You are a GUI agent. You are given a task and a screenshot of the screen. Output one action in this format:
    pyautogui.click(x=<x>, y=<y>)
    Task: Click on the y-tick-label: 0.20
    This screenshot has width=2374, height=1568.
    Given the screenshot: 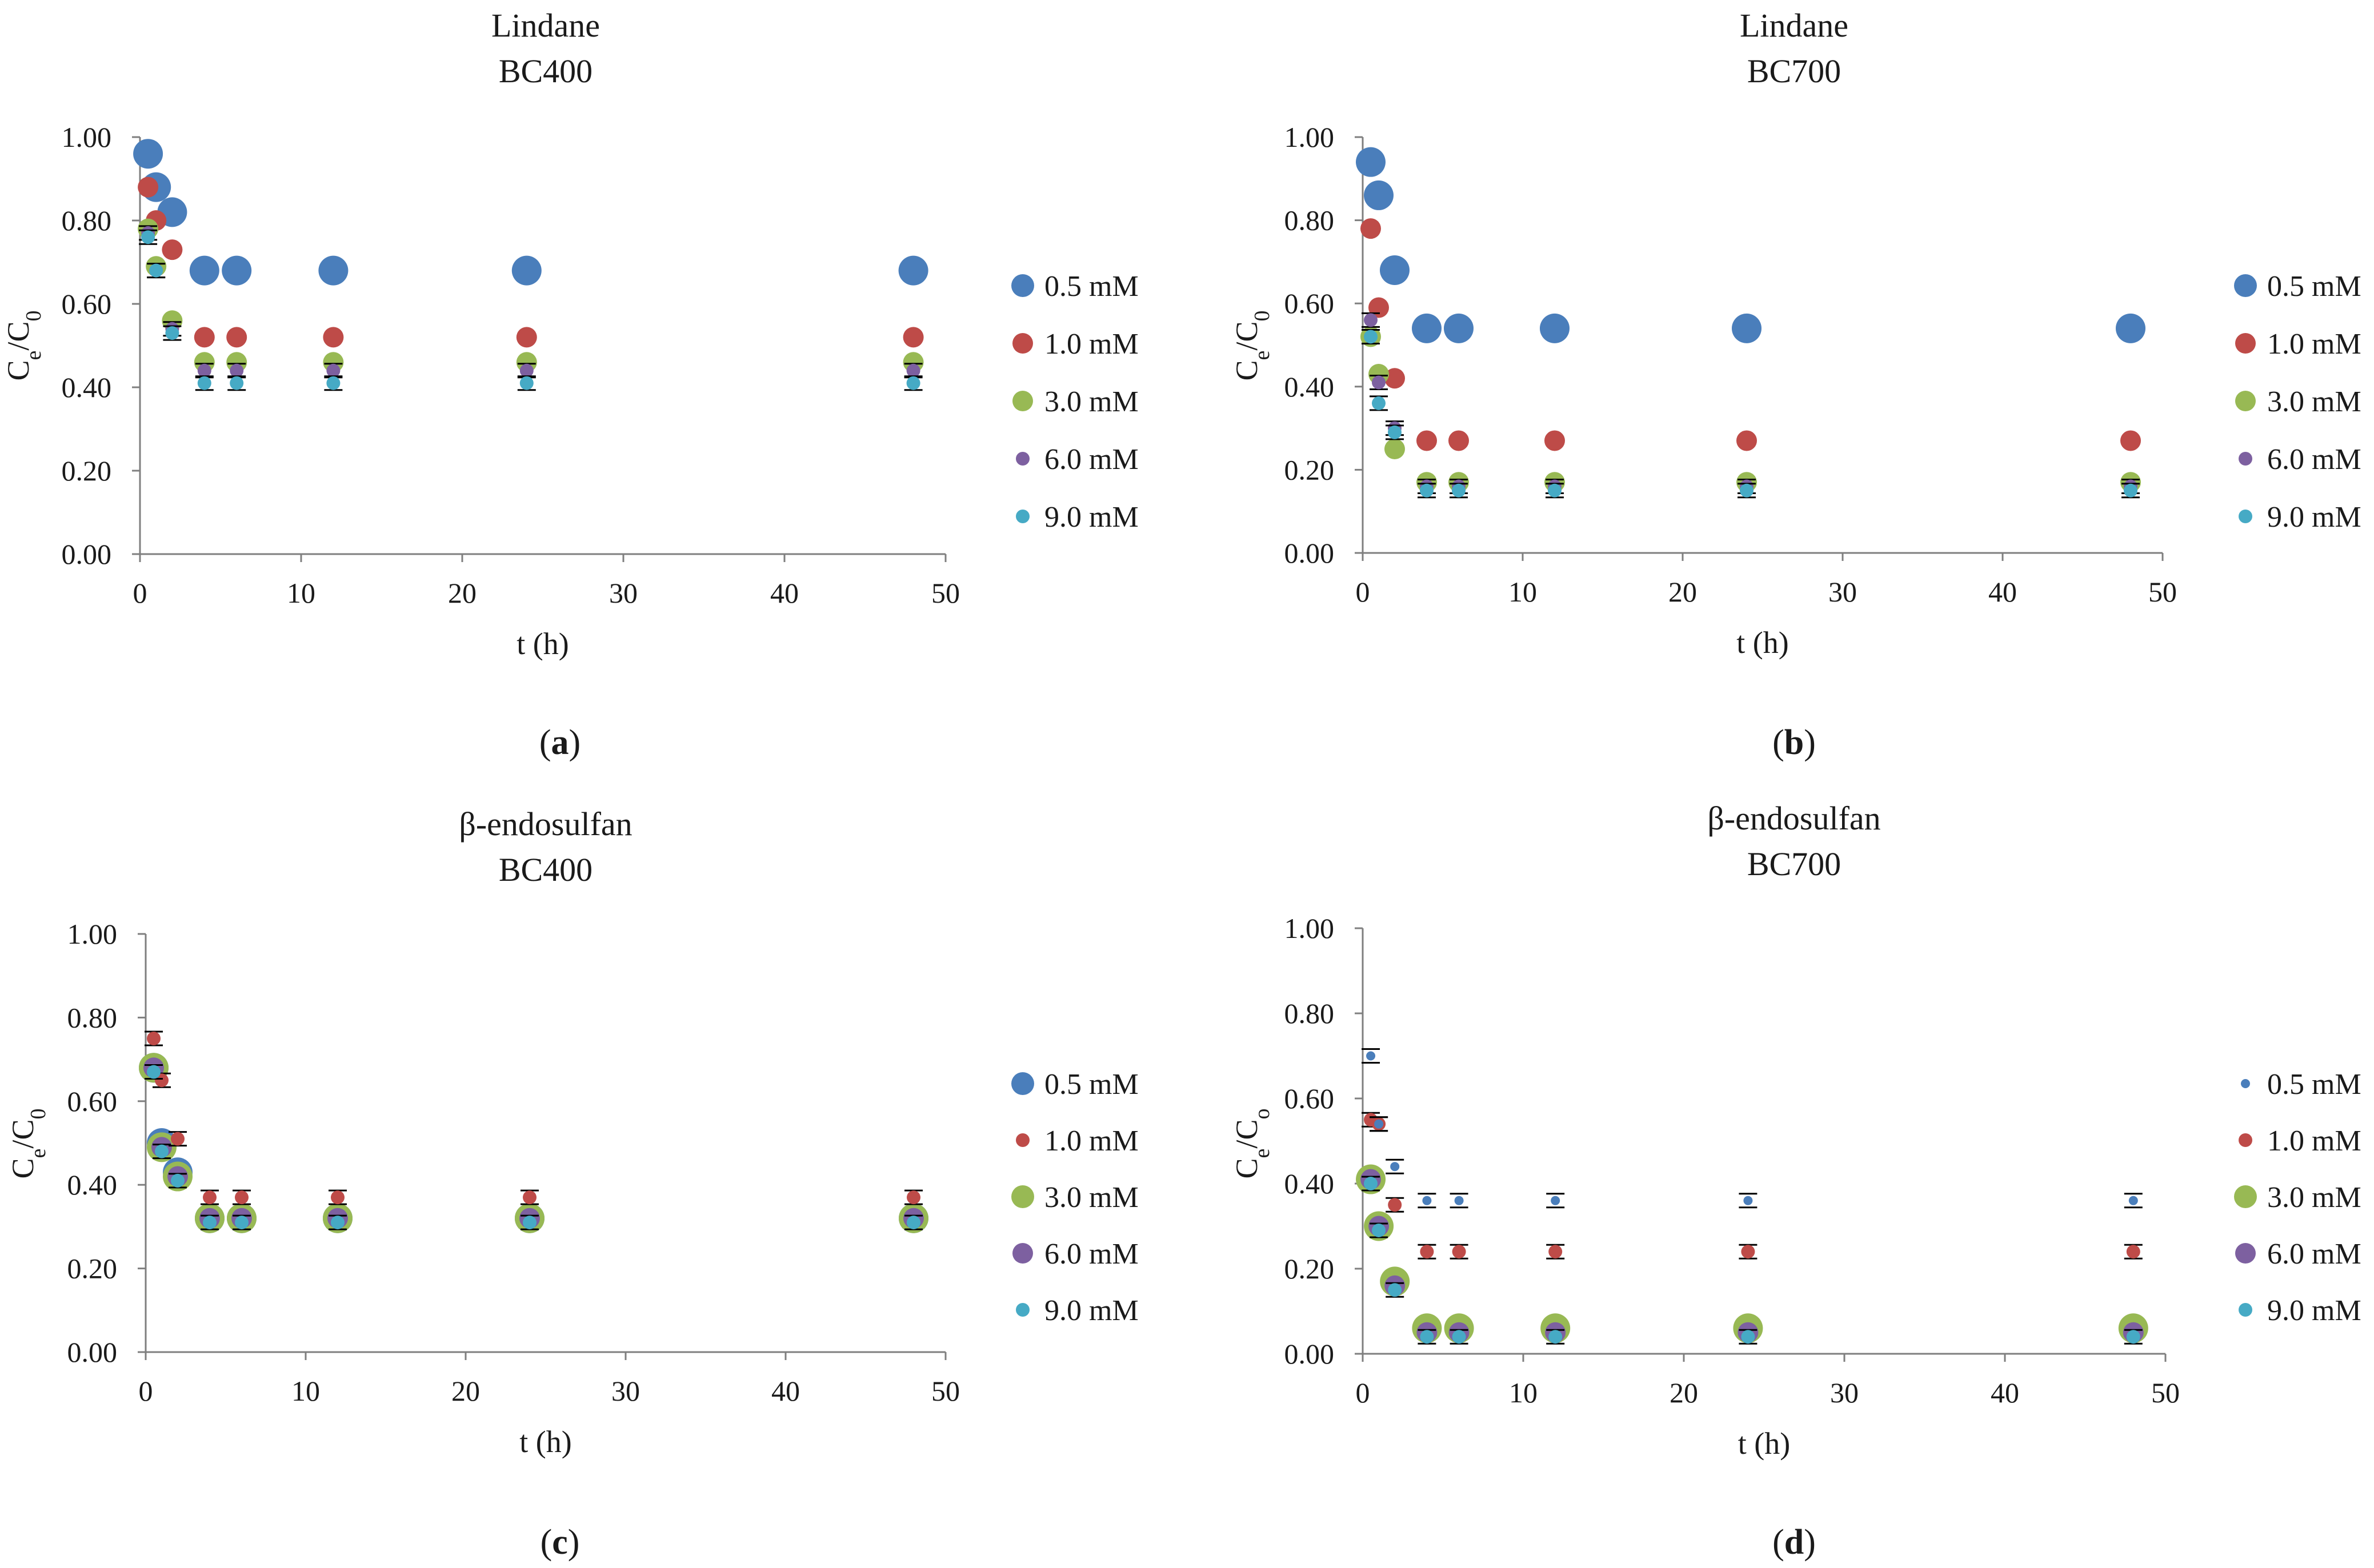 What is the action you would take?
    pyautogui.click(x=87, y=471)
    